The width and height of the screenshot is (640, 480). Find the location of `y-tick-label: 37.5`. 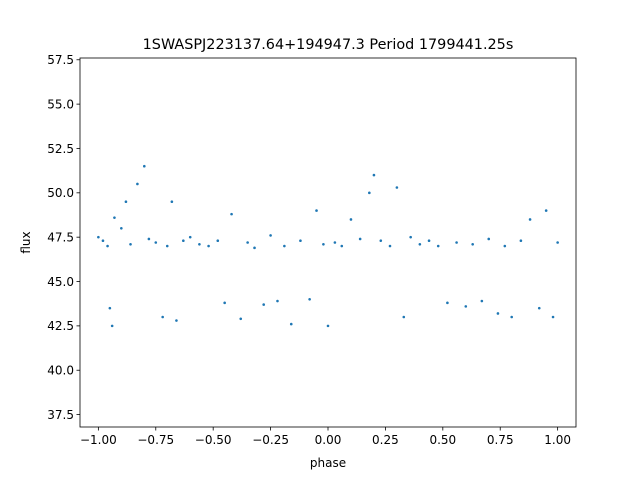

y-tick-label: 37.5 is located at coordinates (60, 415).